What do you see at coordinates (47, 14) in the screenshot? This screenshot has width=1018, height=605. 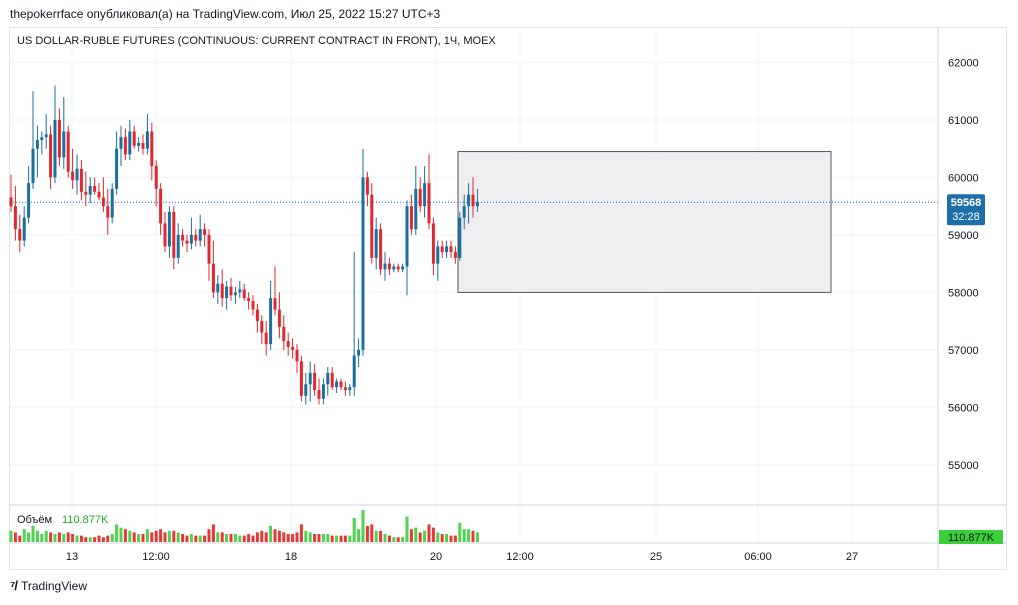 I see `author-name: thepokerrface` at bounding box center [47, 14].